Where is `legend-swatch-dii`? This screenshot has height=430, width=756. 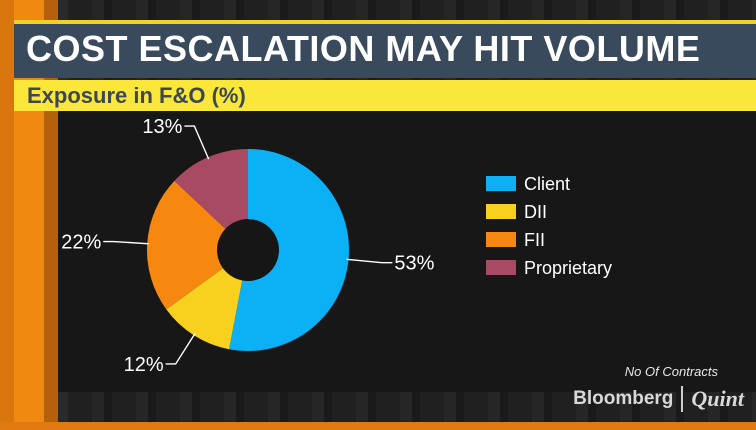 legend-swatch-dii is located at coordinates (501, 211).